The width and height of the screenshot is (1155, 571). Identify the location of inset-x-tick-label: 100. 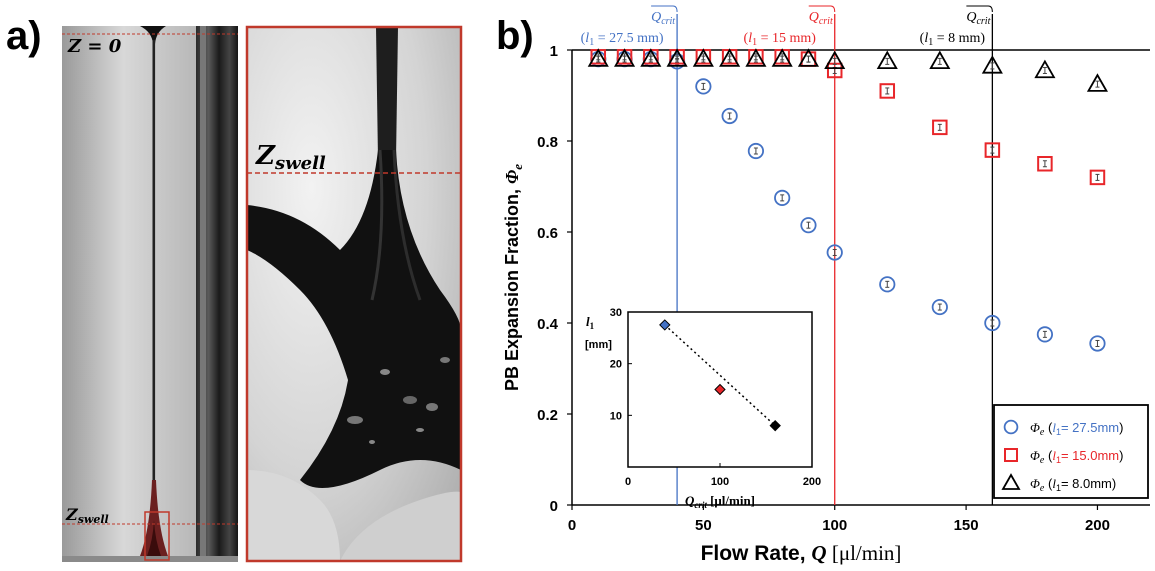
(720, 482).